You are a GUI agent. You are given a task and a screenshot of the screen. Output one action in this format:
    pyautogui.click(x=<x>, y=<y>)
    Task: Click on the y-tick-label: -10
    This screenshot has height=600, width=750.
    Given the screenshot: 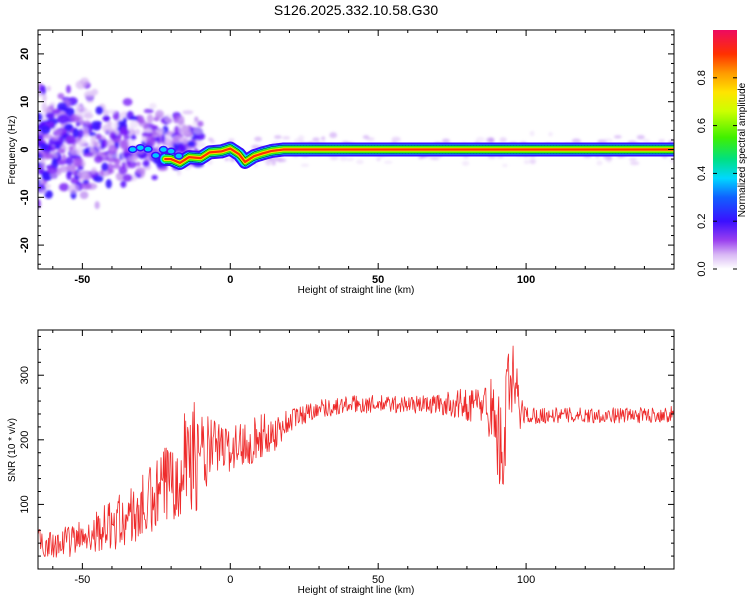 What is the action you would take?
    pyautogui.click(x=25, y=197)
    